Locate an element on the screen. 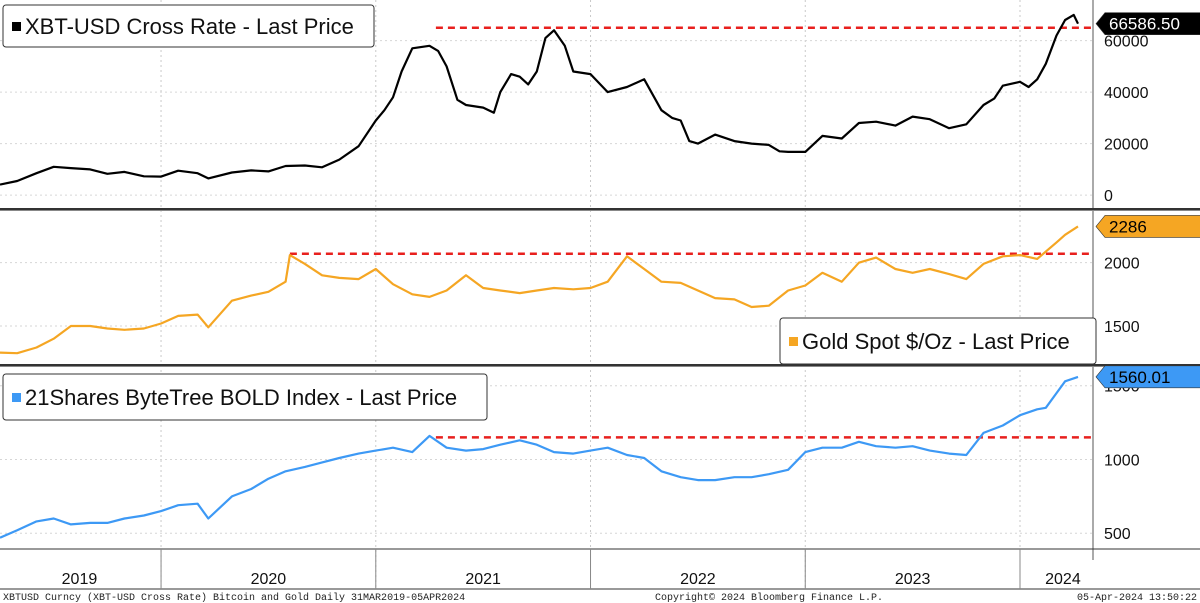  last-value-tag: 1560.01 is located at coordinates (1147, 377).